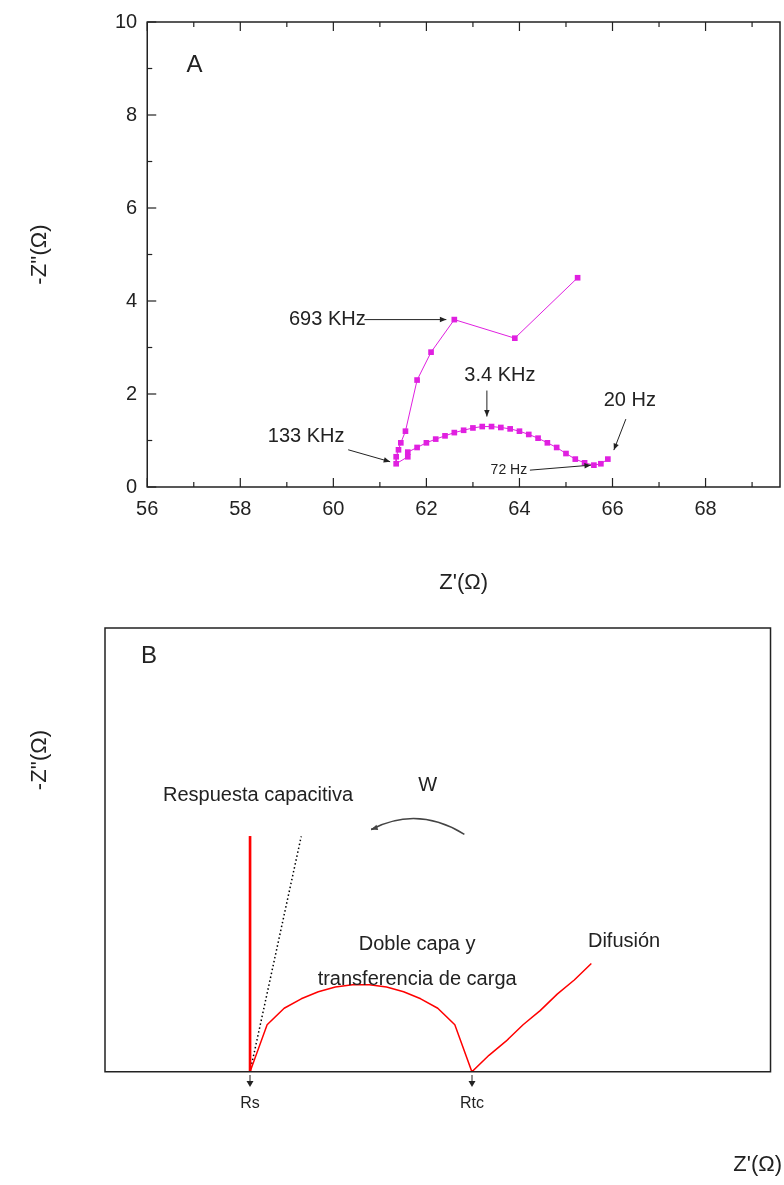  Describe the element at coordinates (147, 507) in the screenshot. I see `x-tick-label: 56` at that location.